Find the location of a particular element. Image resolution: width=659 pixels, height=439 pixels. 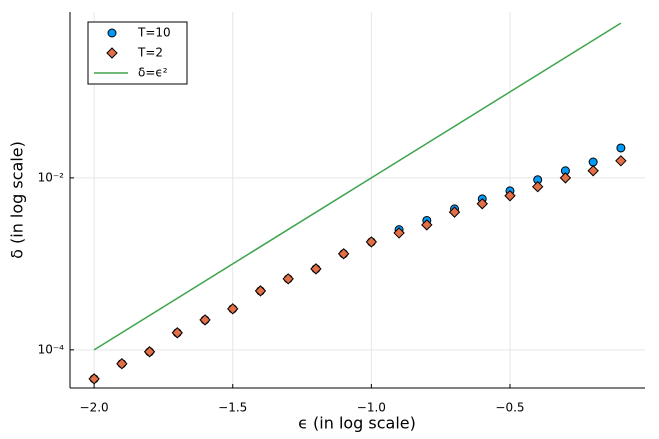

x-tick-label: −1.5 is located at coordinates (232, 408).